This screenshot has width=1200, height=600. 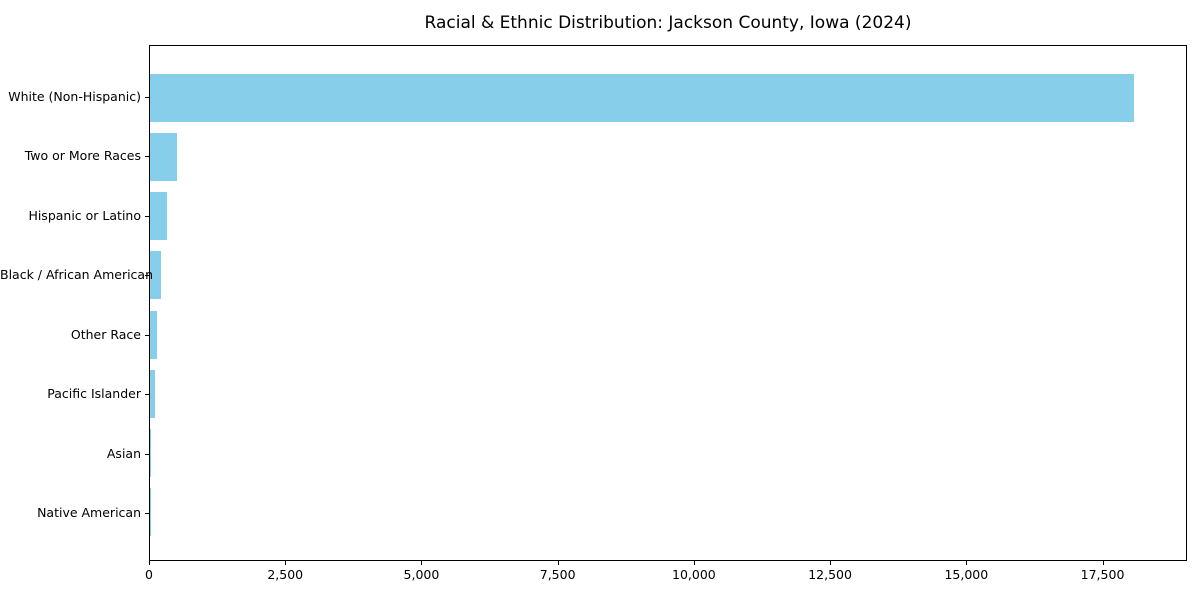 I want to click on y-axis-label: Hispanic or Latino, so click(x=84, y=215).